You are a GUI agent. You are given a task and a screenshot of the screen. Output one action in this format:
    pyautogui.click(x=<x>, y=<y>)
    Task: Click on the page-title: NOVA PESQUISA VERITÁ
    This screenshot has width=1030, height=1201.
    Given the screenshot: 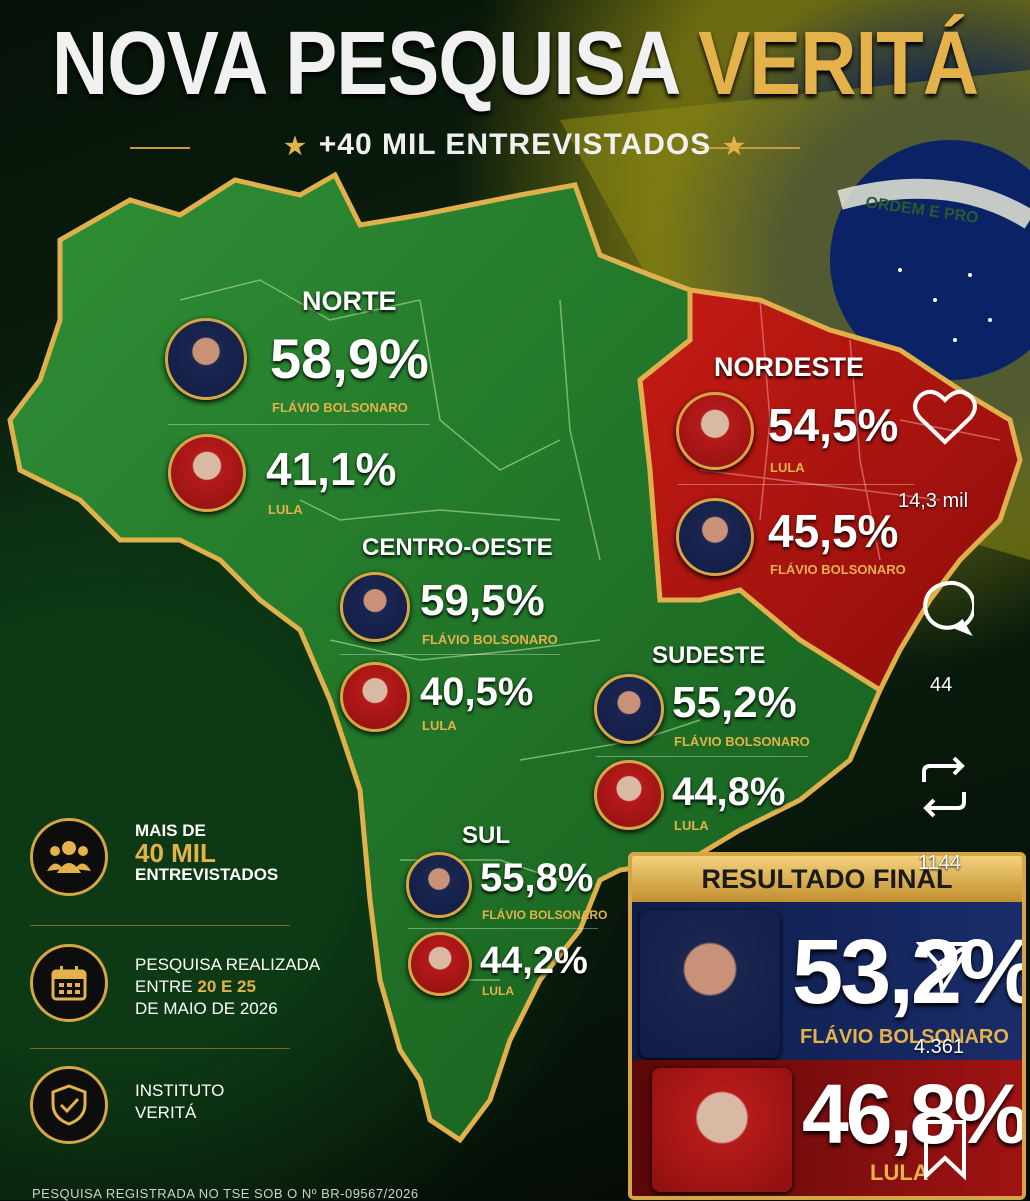 What is the action you would take?
    pyautogui.click(x=515, y=63)
    